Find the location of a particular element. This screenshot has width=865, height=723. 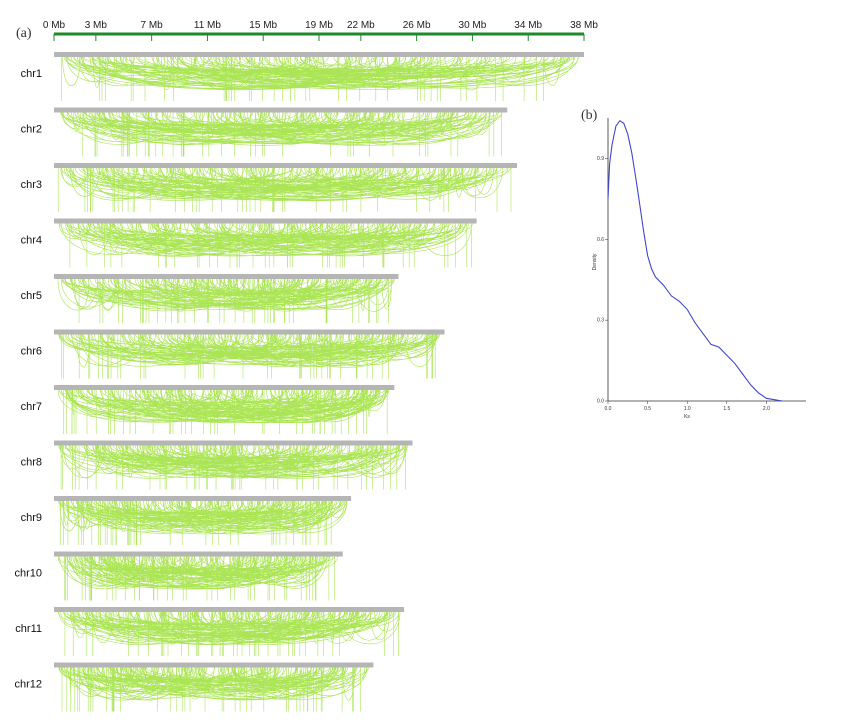

chromosome-row-chr2: chr2 is located at coordinates (264, 132).